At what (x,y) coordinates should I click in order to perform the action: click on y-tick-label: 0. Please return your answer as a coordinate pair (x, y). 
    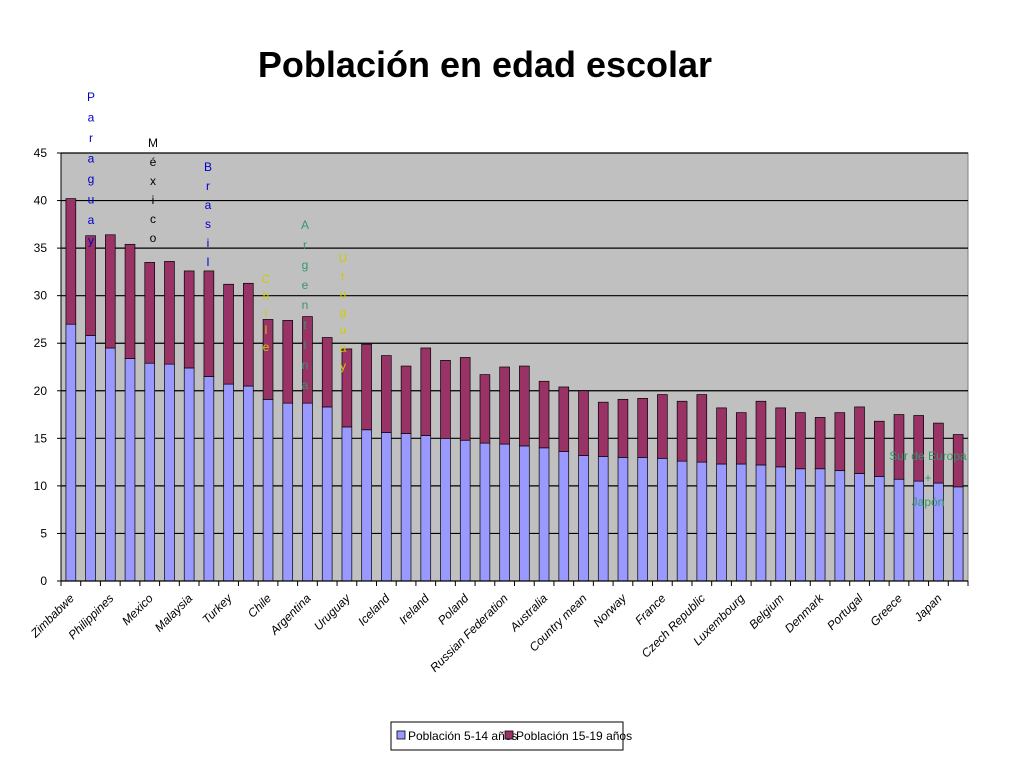
    Looking at the image, I should click on (43, 581).